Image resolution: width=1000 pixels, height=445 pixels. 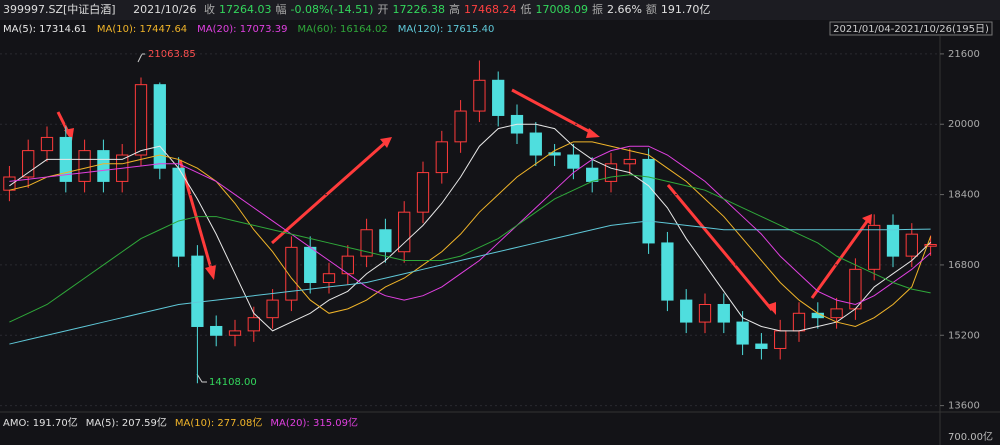 What do you see at coordinates (964, 124) in the screenshot?
I see `y-tick-label: 20000` at bounding box center [964, 124].